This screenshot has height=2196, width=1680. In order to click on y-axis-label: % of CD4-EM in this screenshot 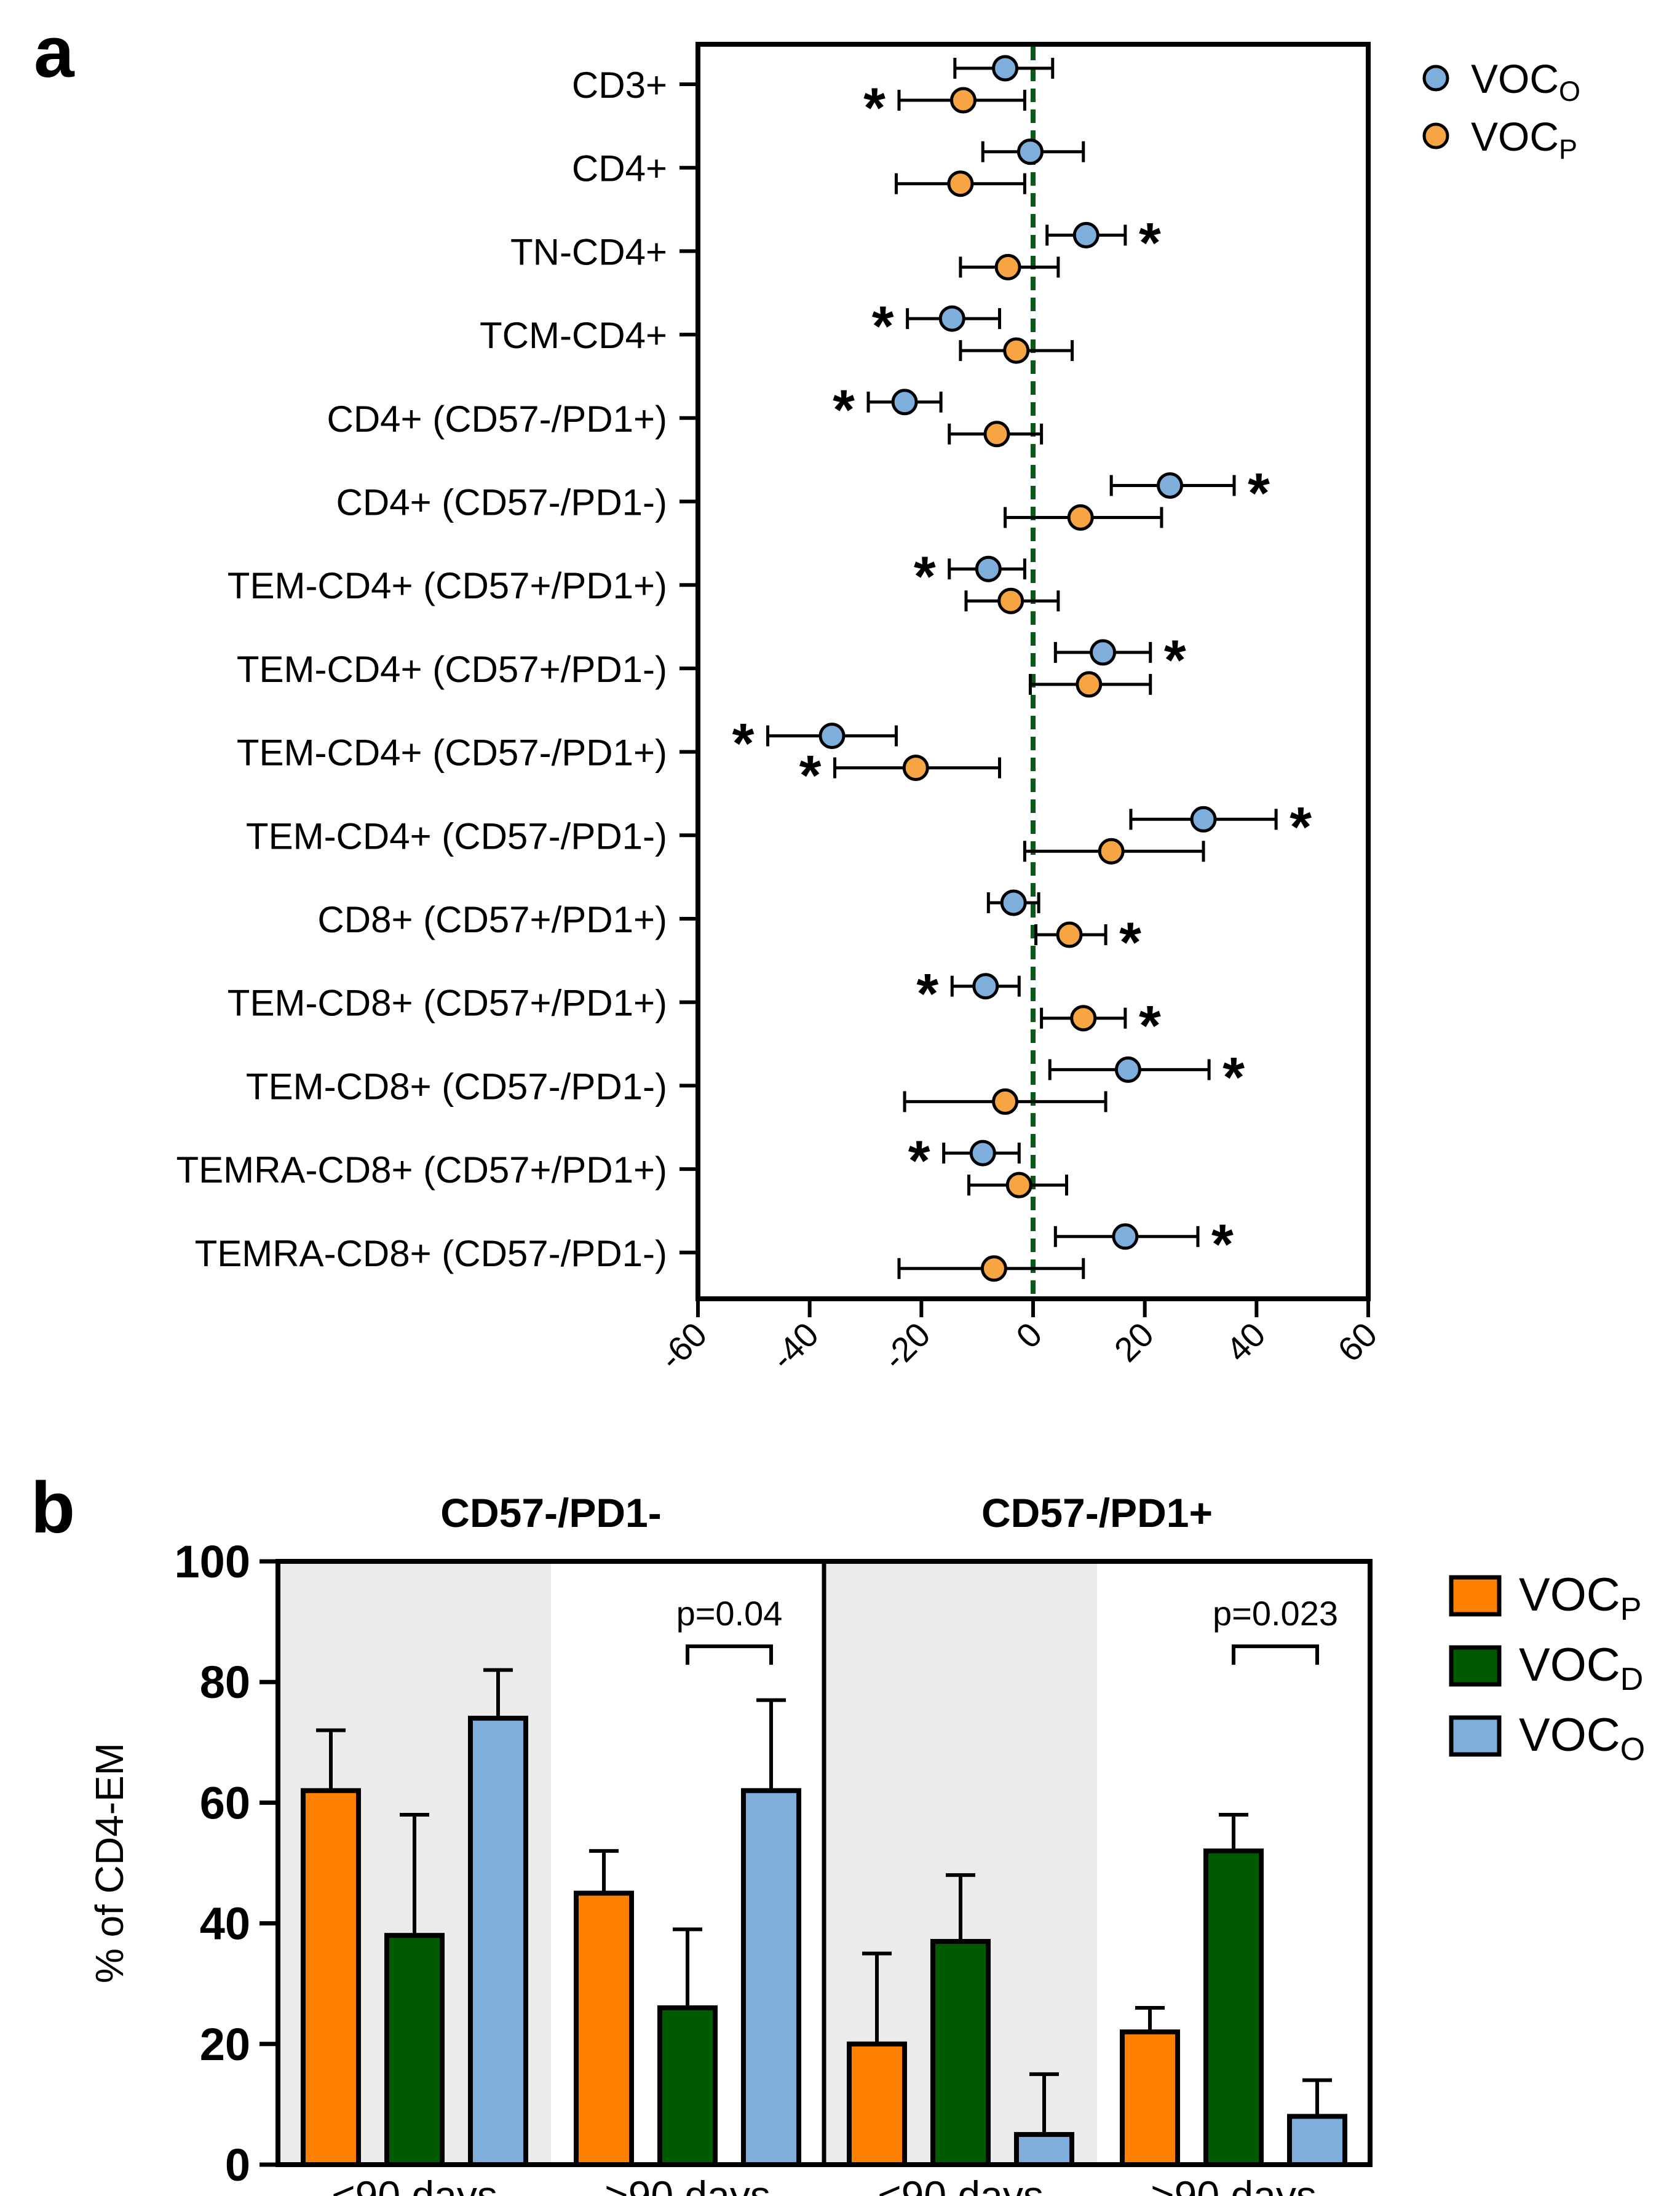, I will do `click(110, 1863)`.